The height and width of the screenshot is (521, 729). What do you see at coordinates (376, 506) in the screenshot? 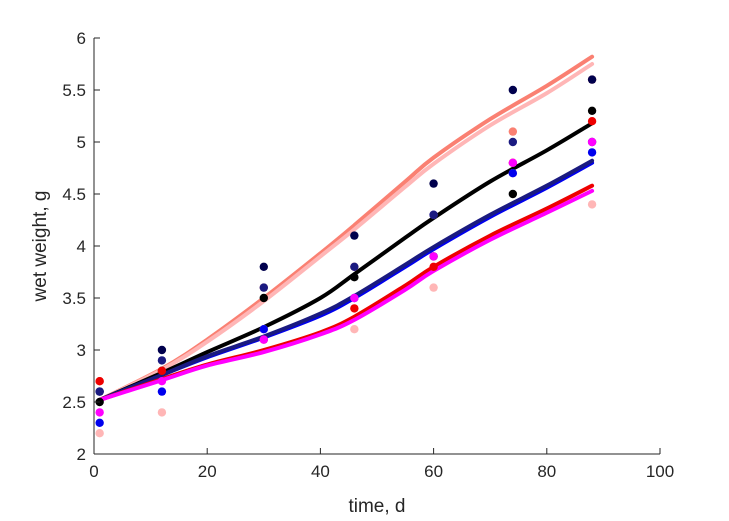
I see `x-axis-label: time, d` at bounding box center [376, 506].